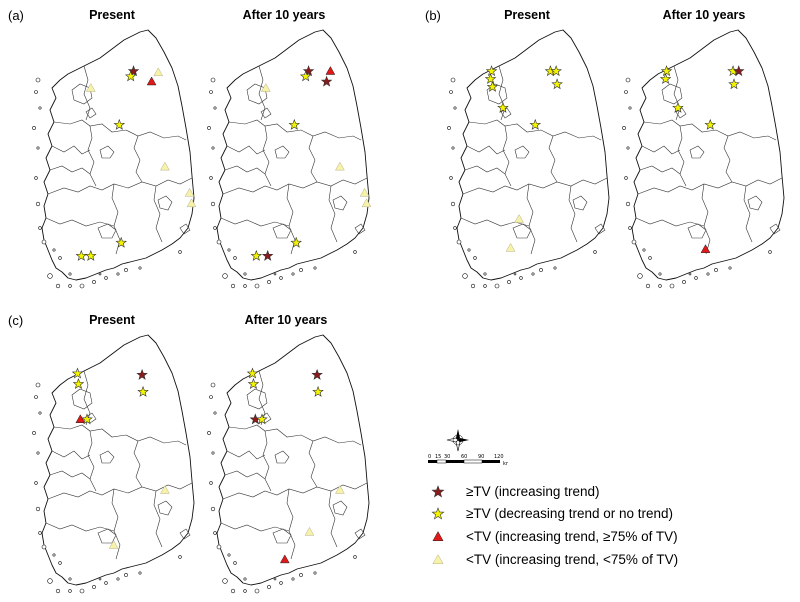  Describe the element at coordinates (468, 460) in the screenshot. I see `scale-labels: 0 15 30 60 90 120 km` at that location.